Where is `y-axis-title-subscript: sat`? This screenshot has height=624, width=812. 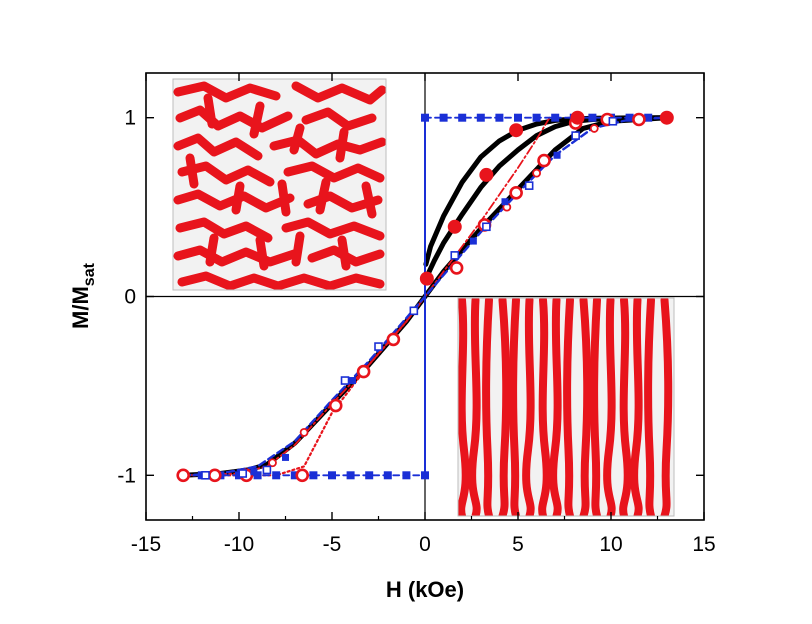
y-axis-title-subscript: sat is located at coordinates (89, 274).